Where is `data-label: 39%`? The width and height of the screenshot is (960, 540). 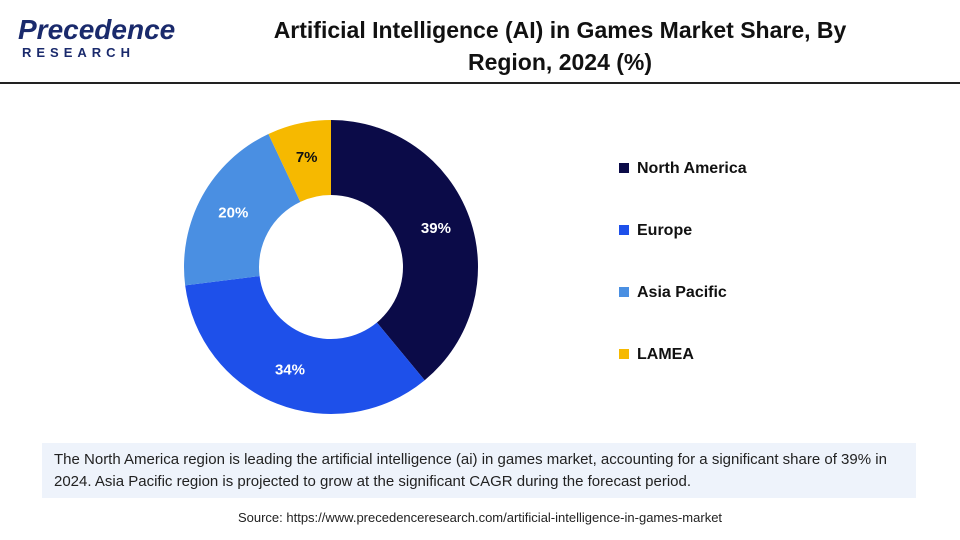
data-label: 39% is located at coordinates (436, 228).